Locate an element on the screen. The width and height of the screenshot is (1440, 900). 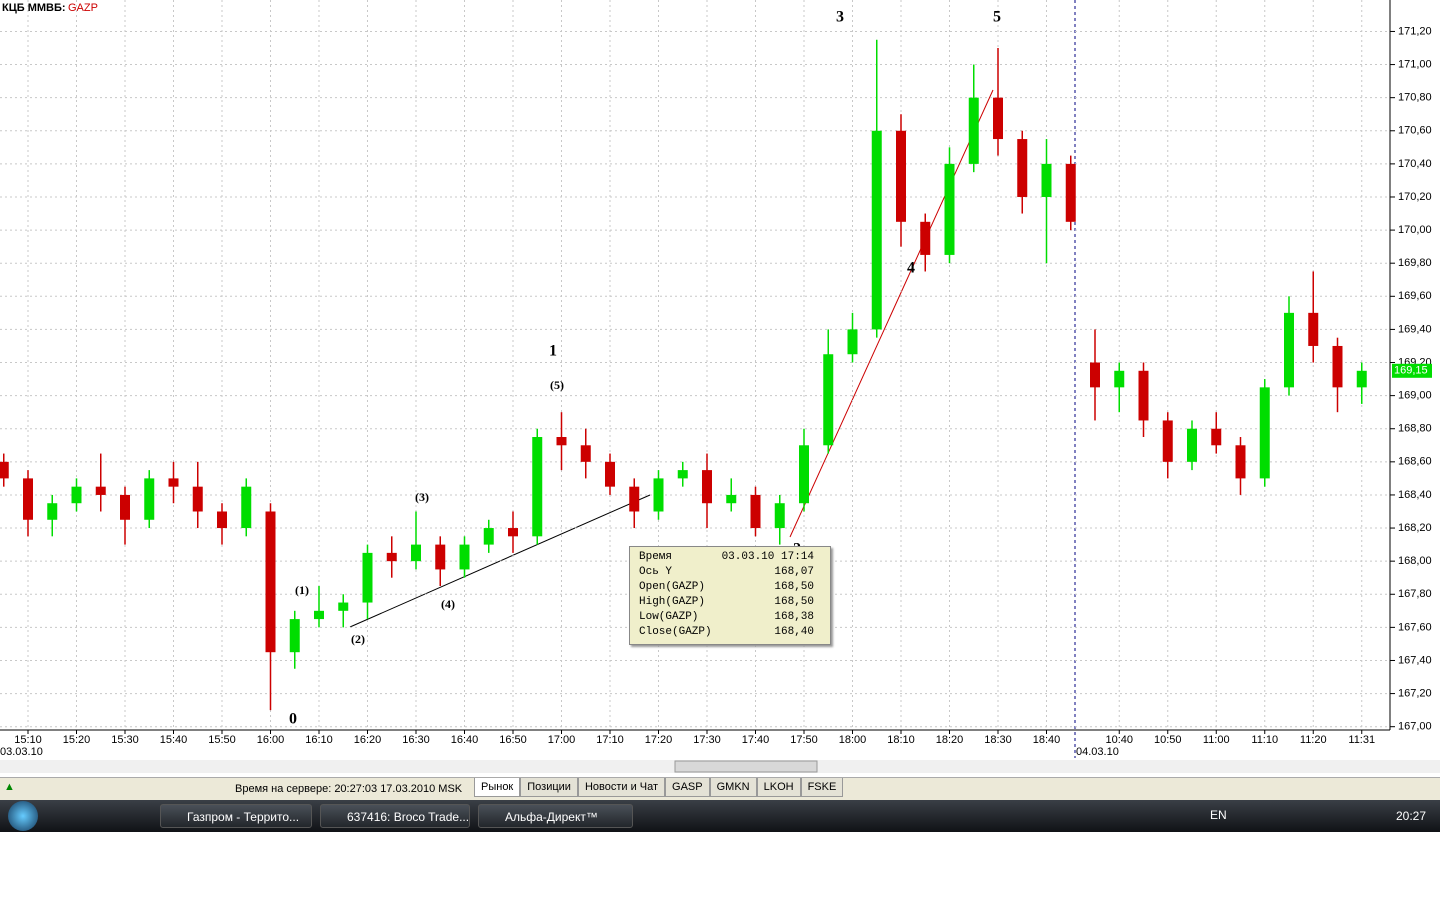
y-tick-label: 169,00 is located at coordinates (1415, 396).